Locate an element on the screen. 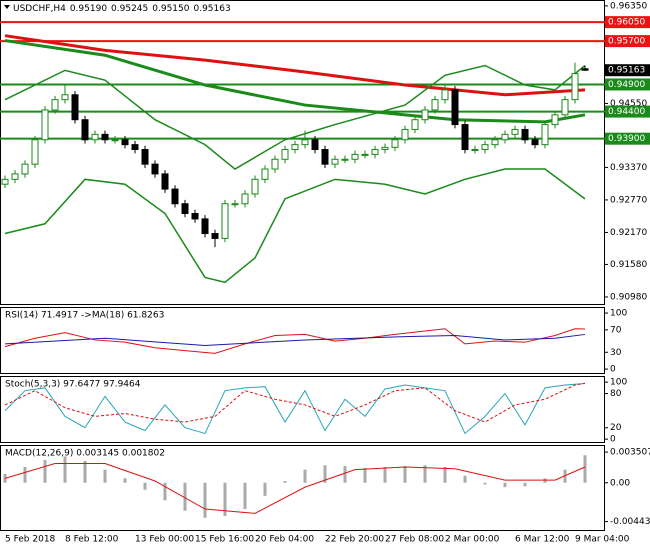  x-tick-label: 27 Feb 08:00 is located at coordinates (414, 540).